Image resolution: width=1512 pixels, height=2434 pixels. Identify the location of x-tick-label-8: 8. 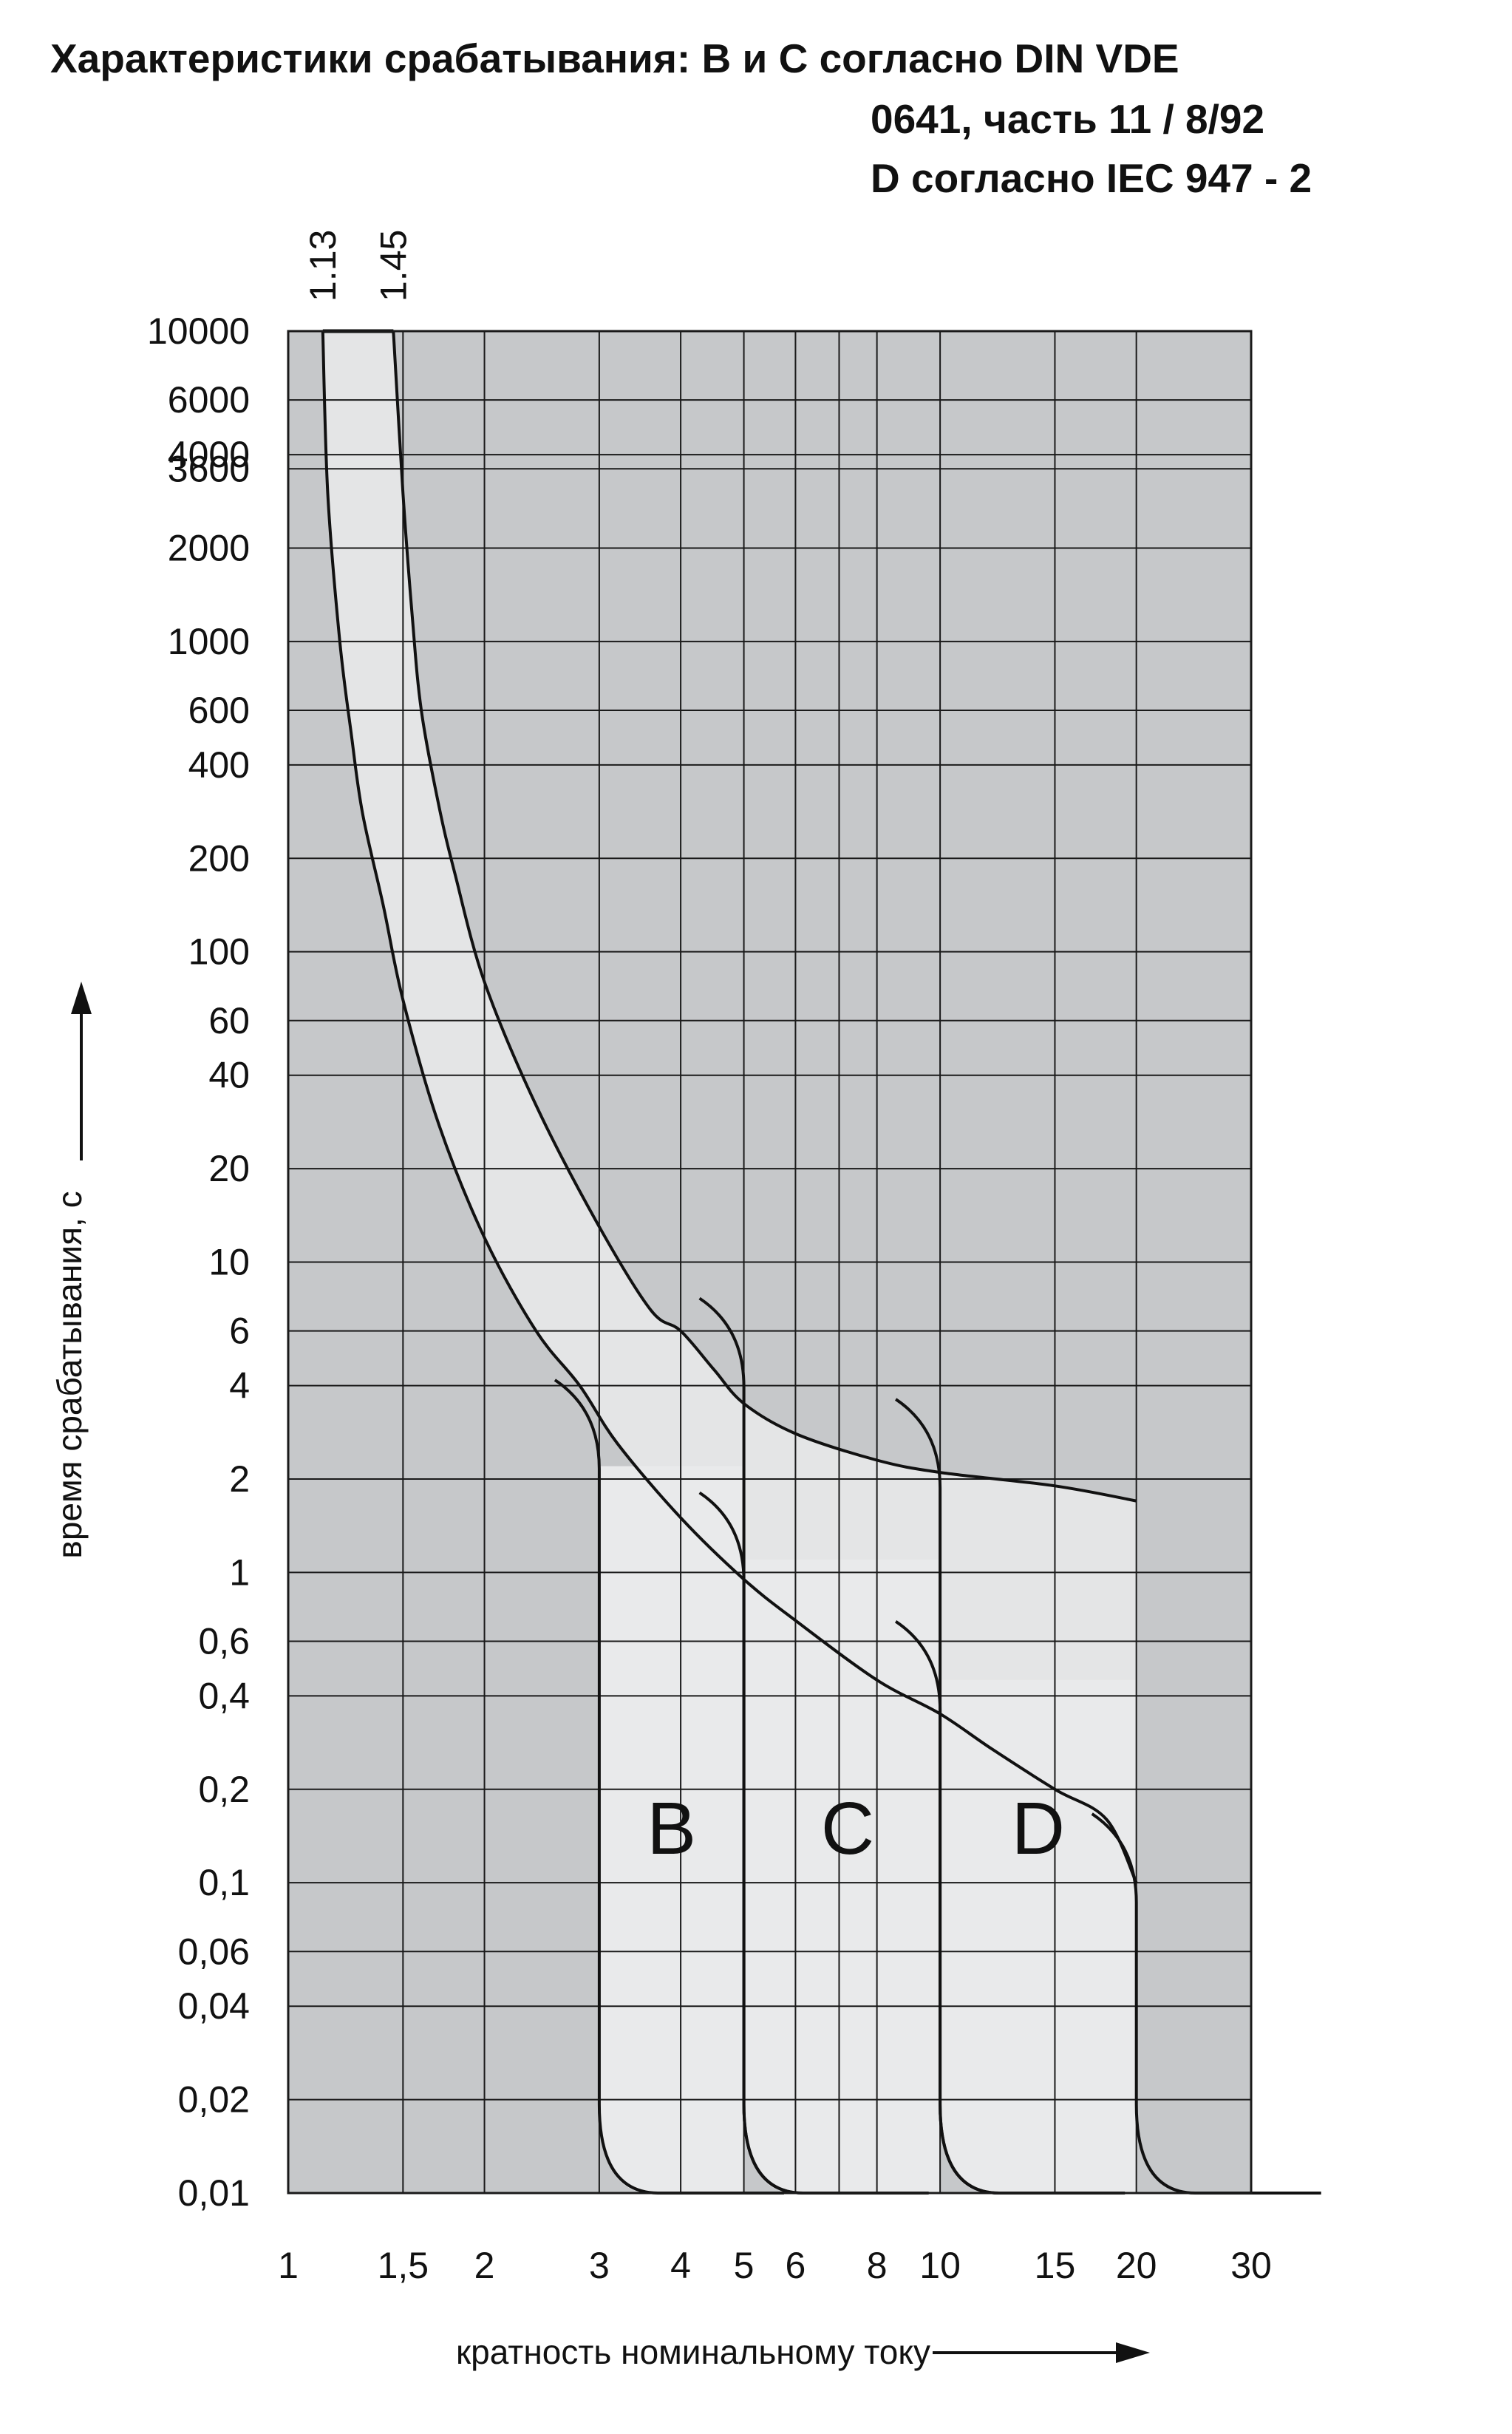
(878, 2265).